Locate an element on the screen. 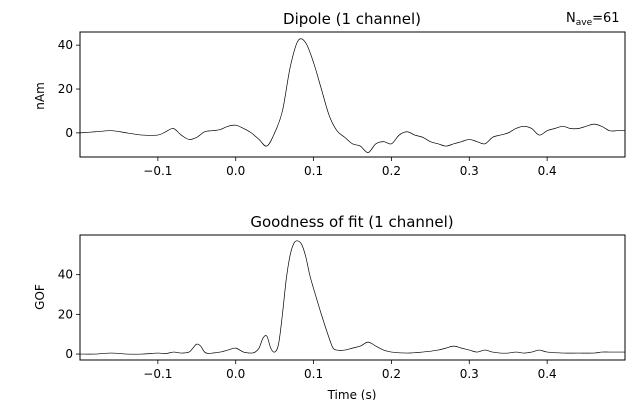  dipole-ytick-label: 20 is located at coordinates (65, 89).